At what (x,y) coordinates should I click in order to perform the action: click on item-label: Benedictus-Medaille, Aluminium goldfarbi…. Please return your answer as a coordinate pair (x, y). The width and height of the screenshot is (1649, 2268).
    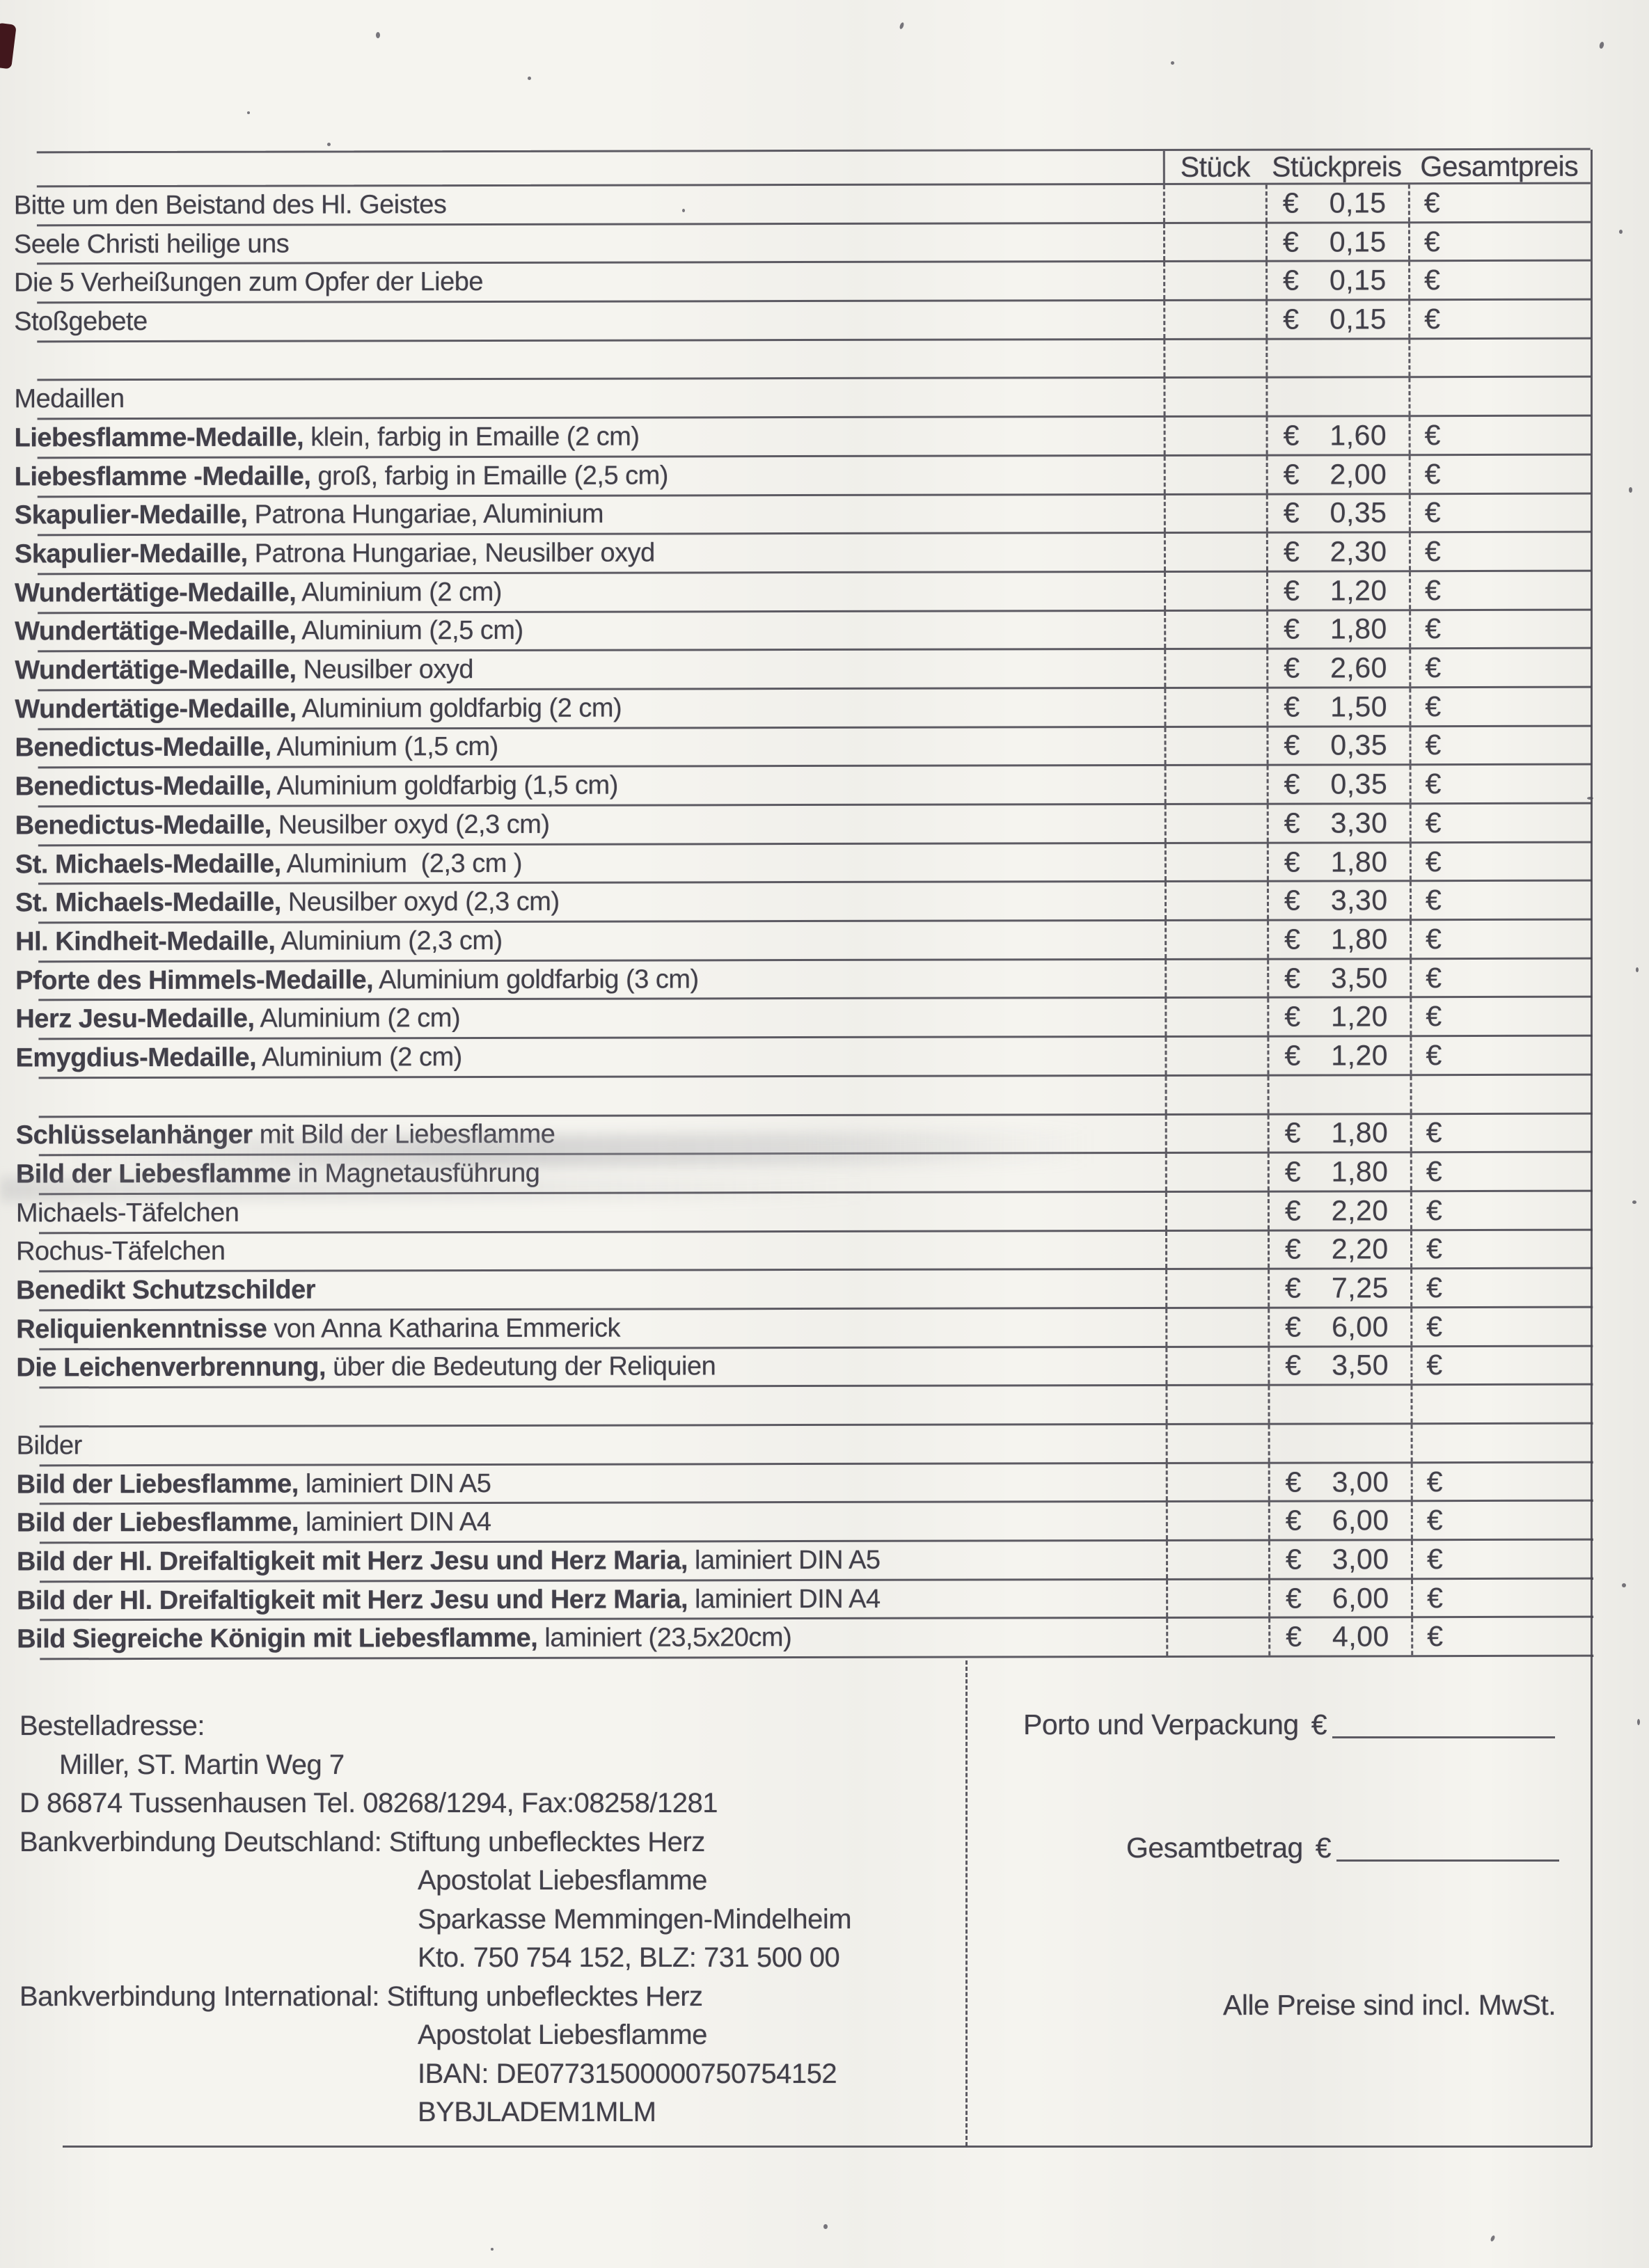
    Looking at the image, I should click on (316, 786).